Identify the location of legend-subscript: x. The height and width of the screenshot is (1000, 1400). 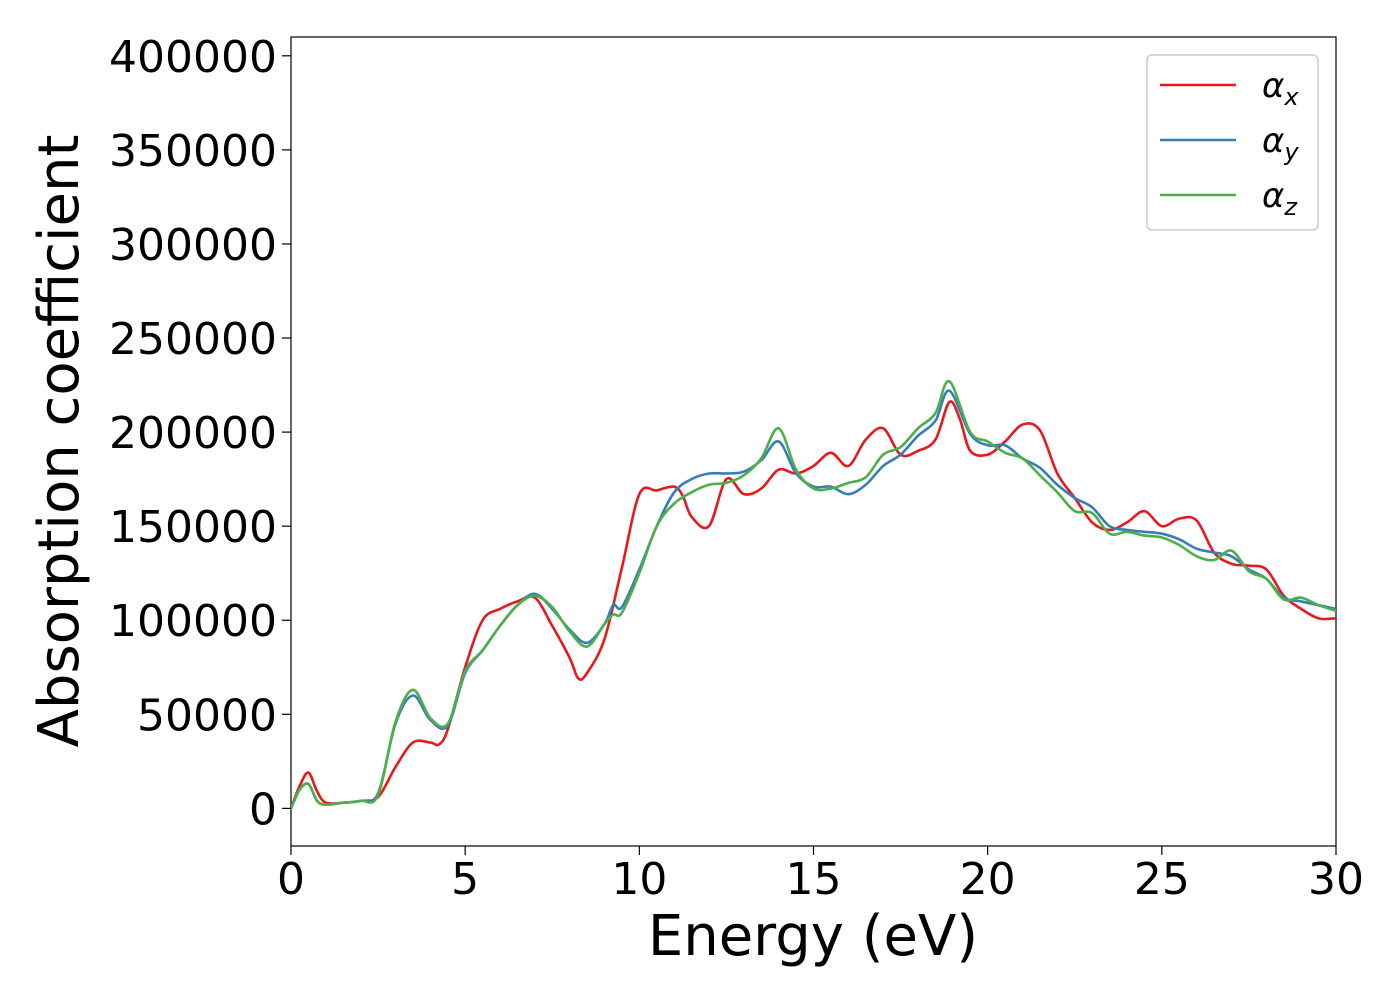
(1291, 97).